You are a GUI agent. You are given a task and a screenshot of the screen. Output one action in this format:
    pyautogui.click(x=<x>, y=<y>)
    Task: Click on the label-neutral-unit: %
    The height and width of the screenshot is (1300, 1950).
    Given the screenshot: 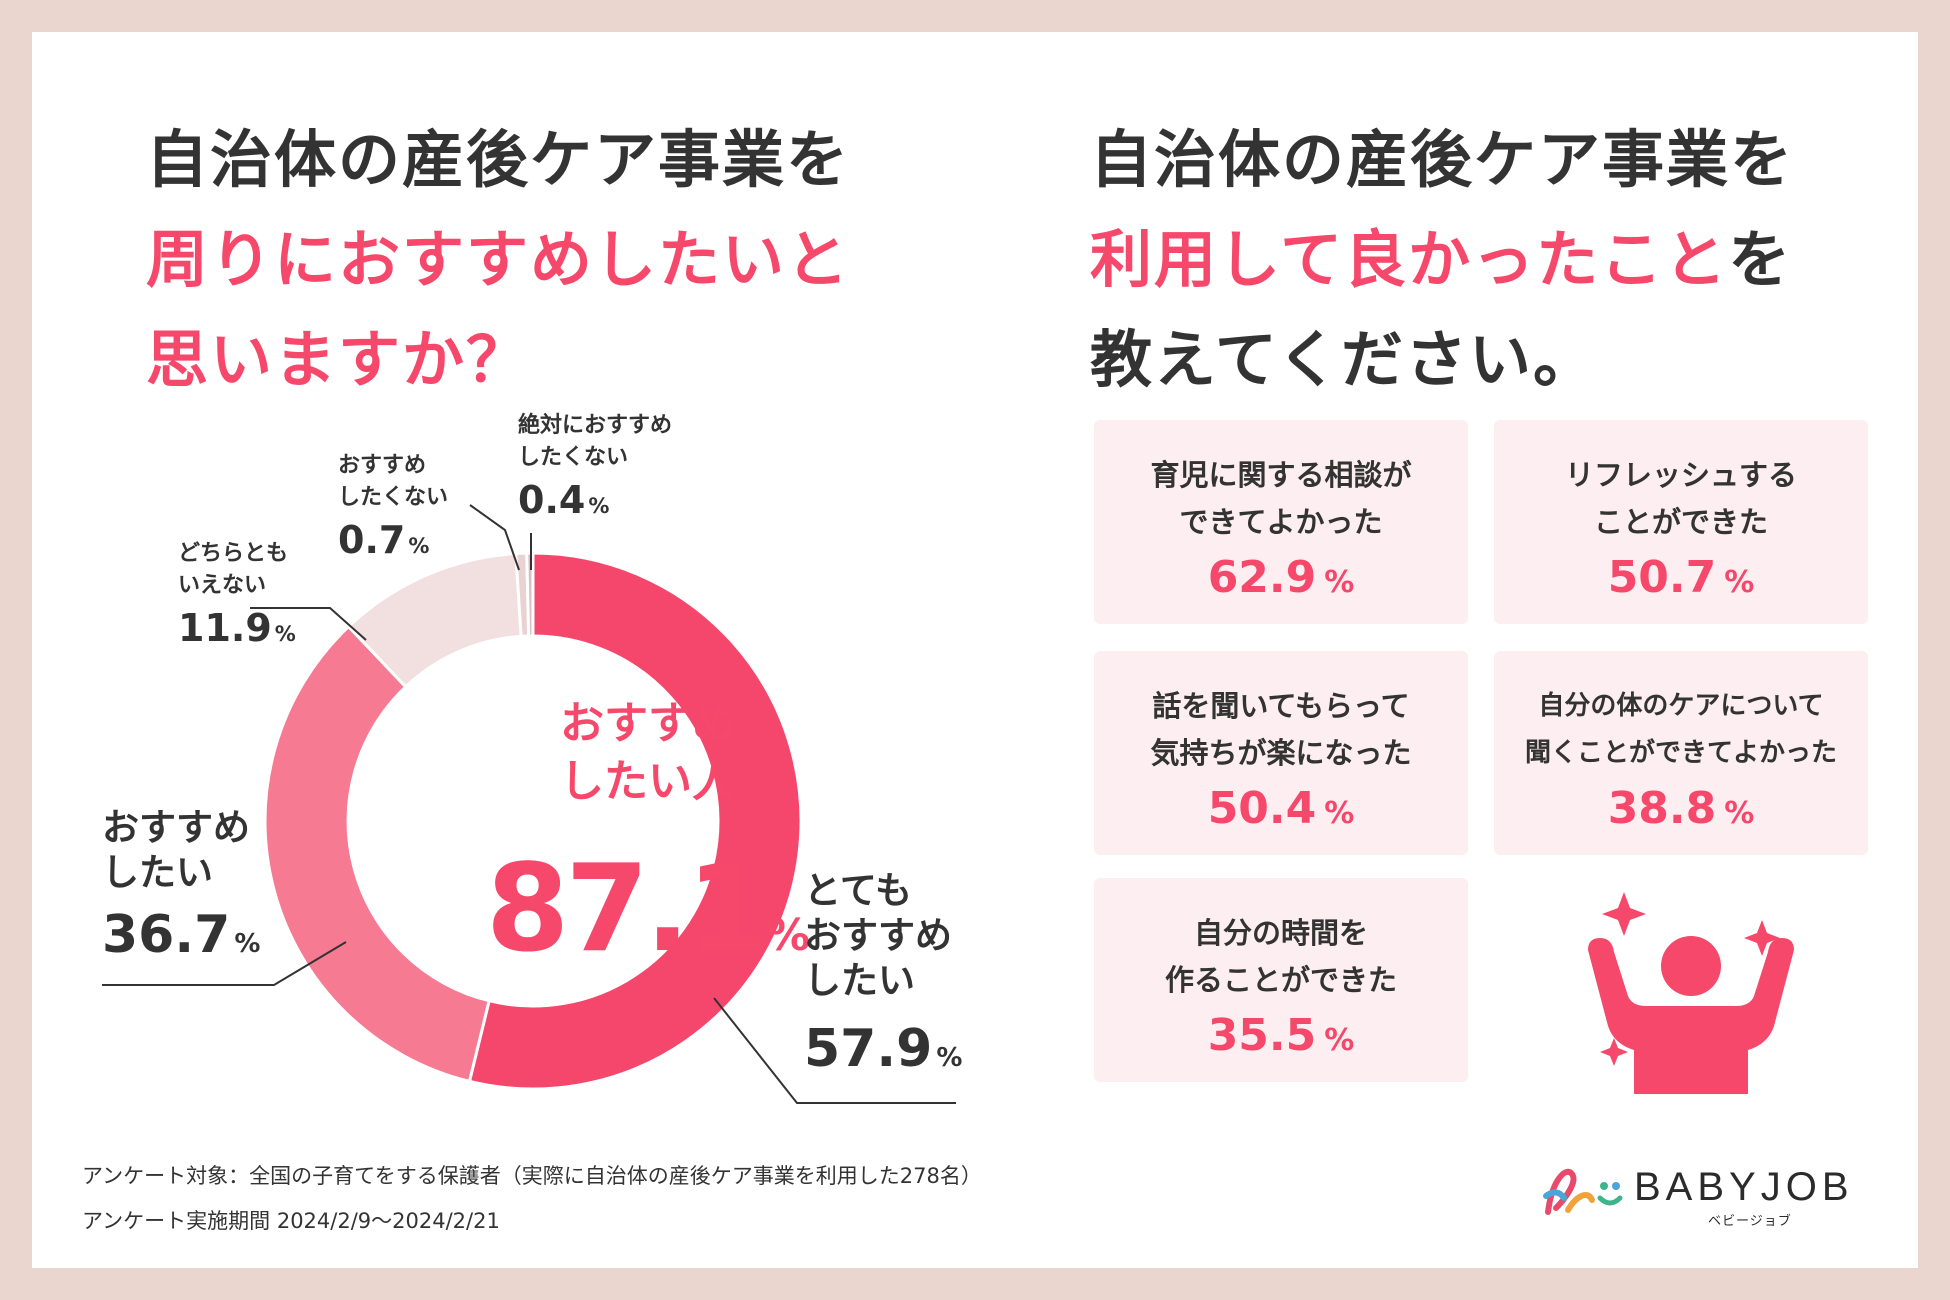 What is the action you would take?
    pyautogui.click(x=285, y=634)
    